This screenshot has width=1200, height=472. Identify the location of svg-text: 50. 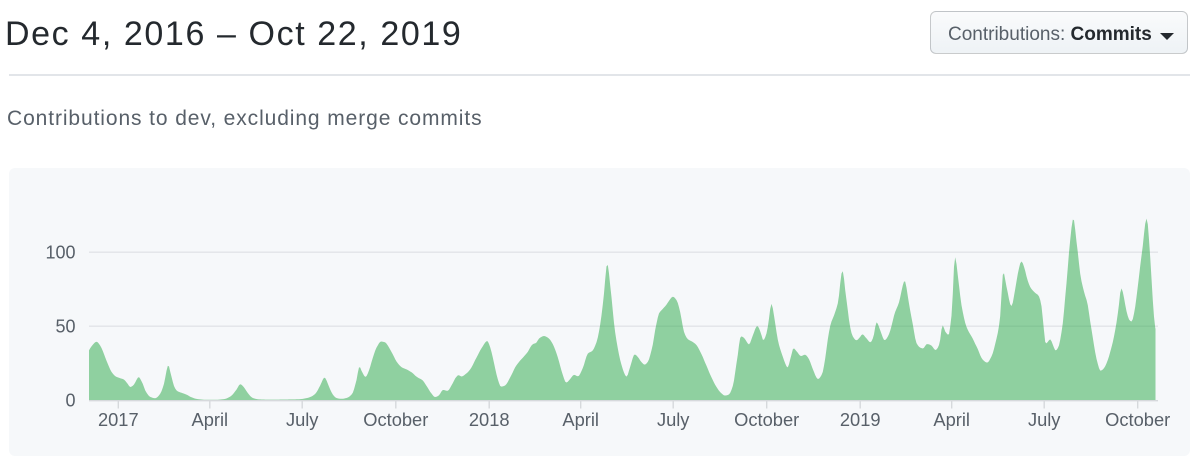
(65, 326).